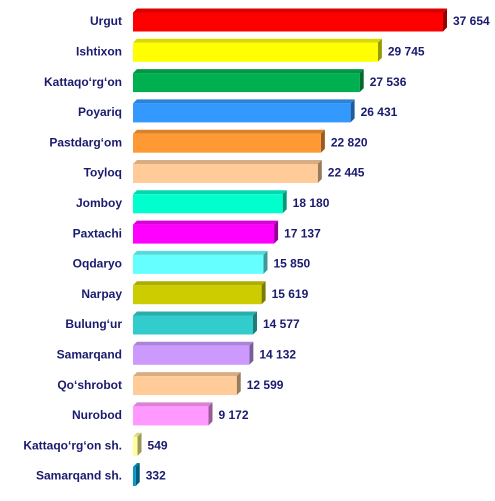 Image resolution: width=495 pixels, height=501 pixels. Describe the element at coordinates (106, 21) in the screenshot. I see `category-label: Urgut` at that location.